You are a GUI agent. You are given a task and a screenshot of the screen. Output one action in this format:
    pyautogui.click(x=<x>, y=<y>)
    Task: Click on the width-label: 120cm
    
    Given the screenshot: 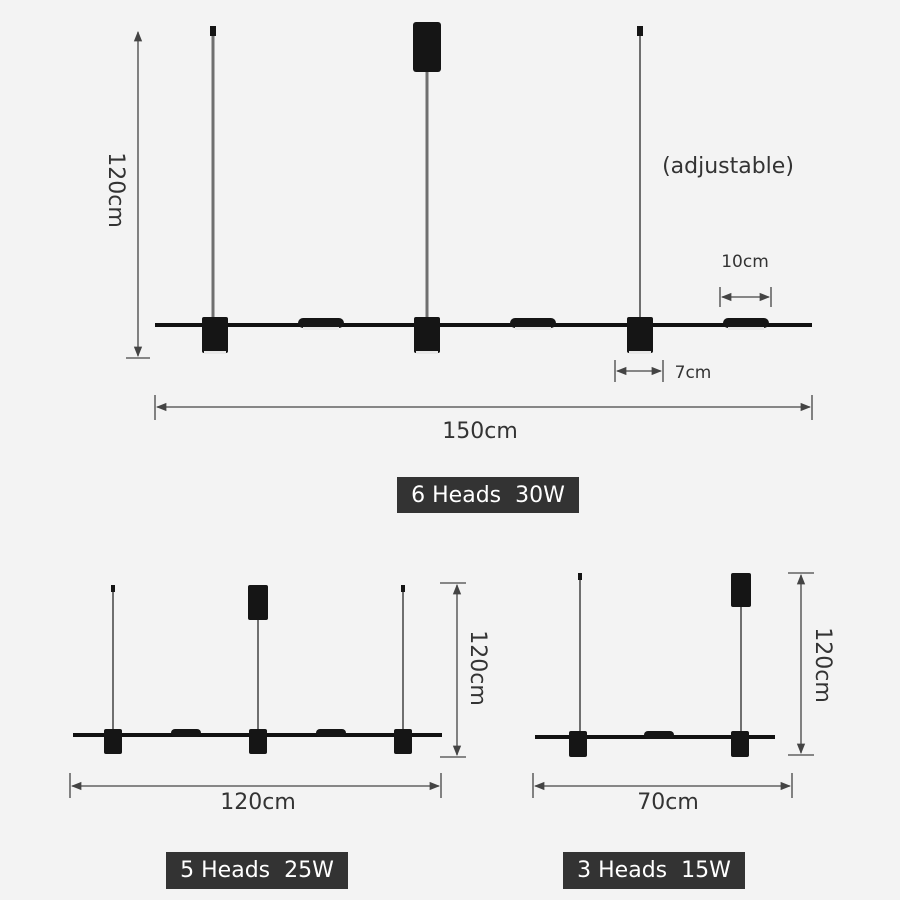 What is the action you would take?
    pyautogui.click(x=258, y=802)
    